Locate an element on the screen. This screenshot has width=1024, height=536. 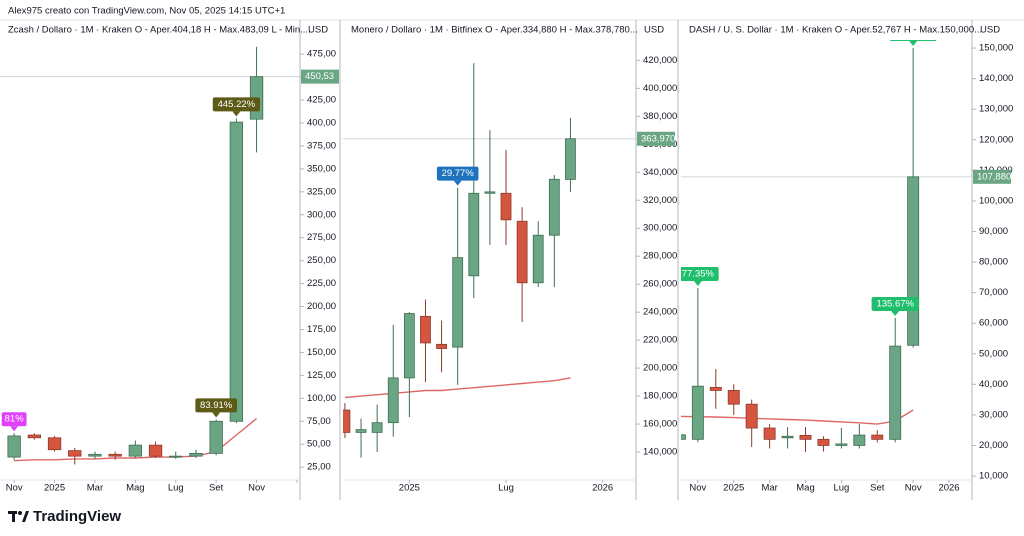
last-price-label: 450,53 is located at coordinates (319, 76).